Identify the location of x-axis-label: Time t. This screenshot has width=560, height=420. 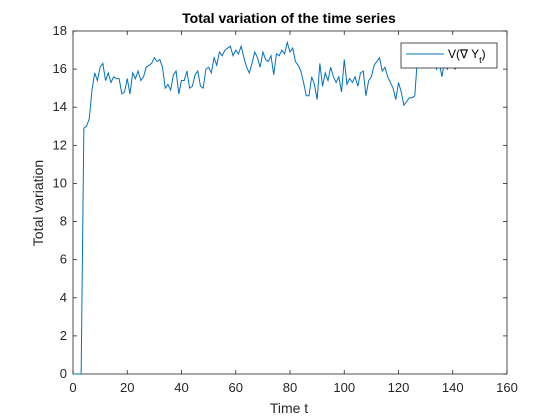
(289, 408).